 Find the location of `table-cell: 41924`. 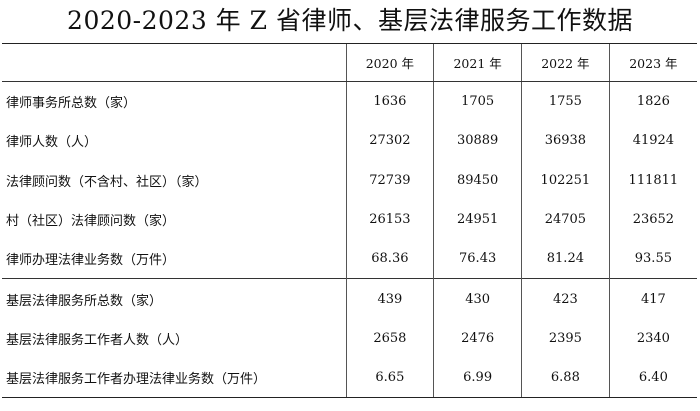

table-cell: 41924 is located at coordinates (652, 141).